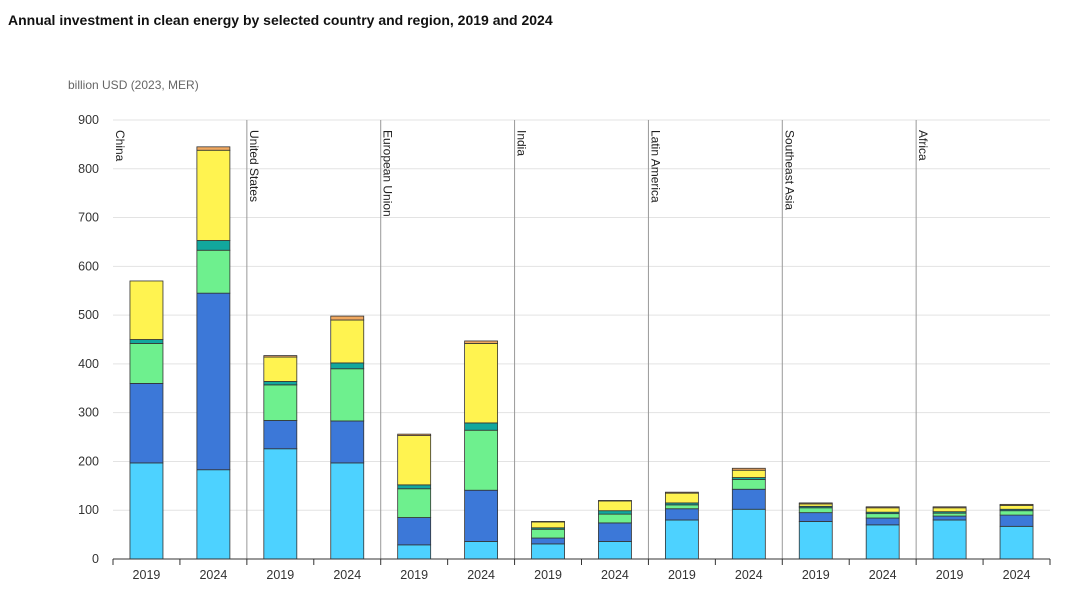 This screenshot has height=609, width=1074. What do you see at coordinates (655, 166) in the screenshot?
I see `region-label: Latin America` at bounding box center [655, 166].